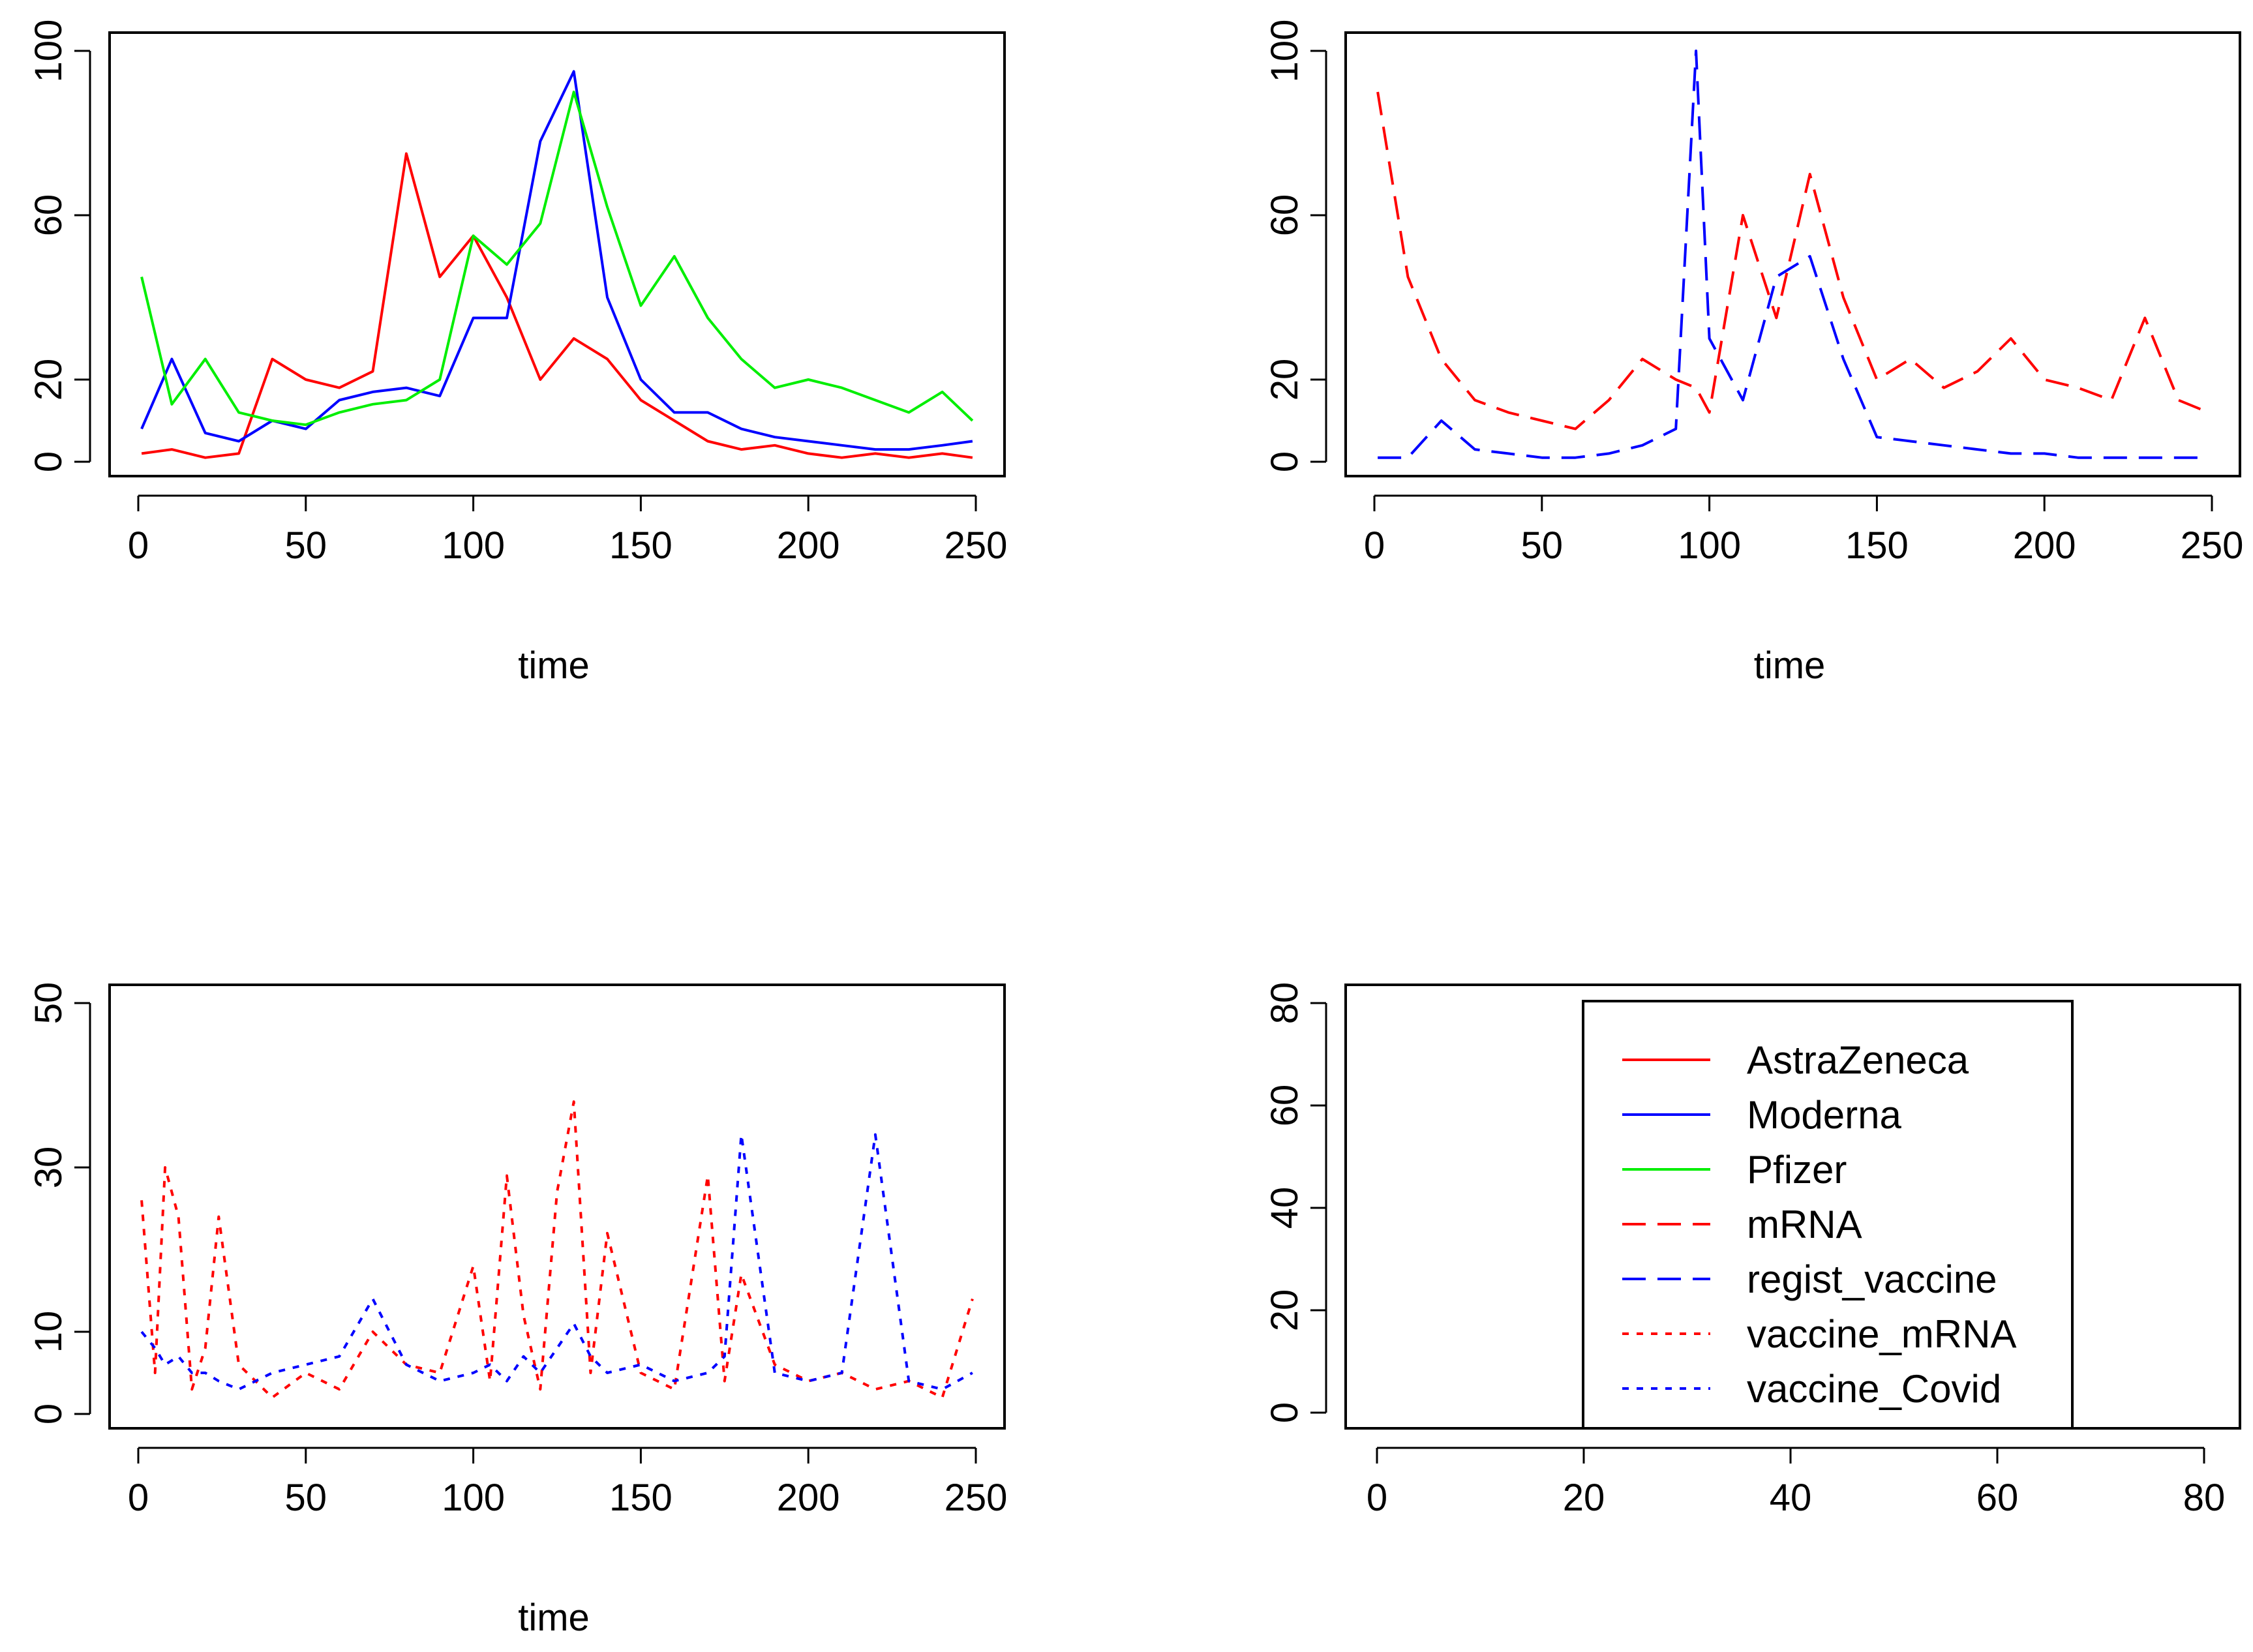 Image resolution: width=2253 pixels, height=1652 pixels. I want to click on y-tick-label: 50, so click(48, 1004).